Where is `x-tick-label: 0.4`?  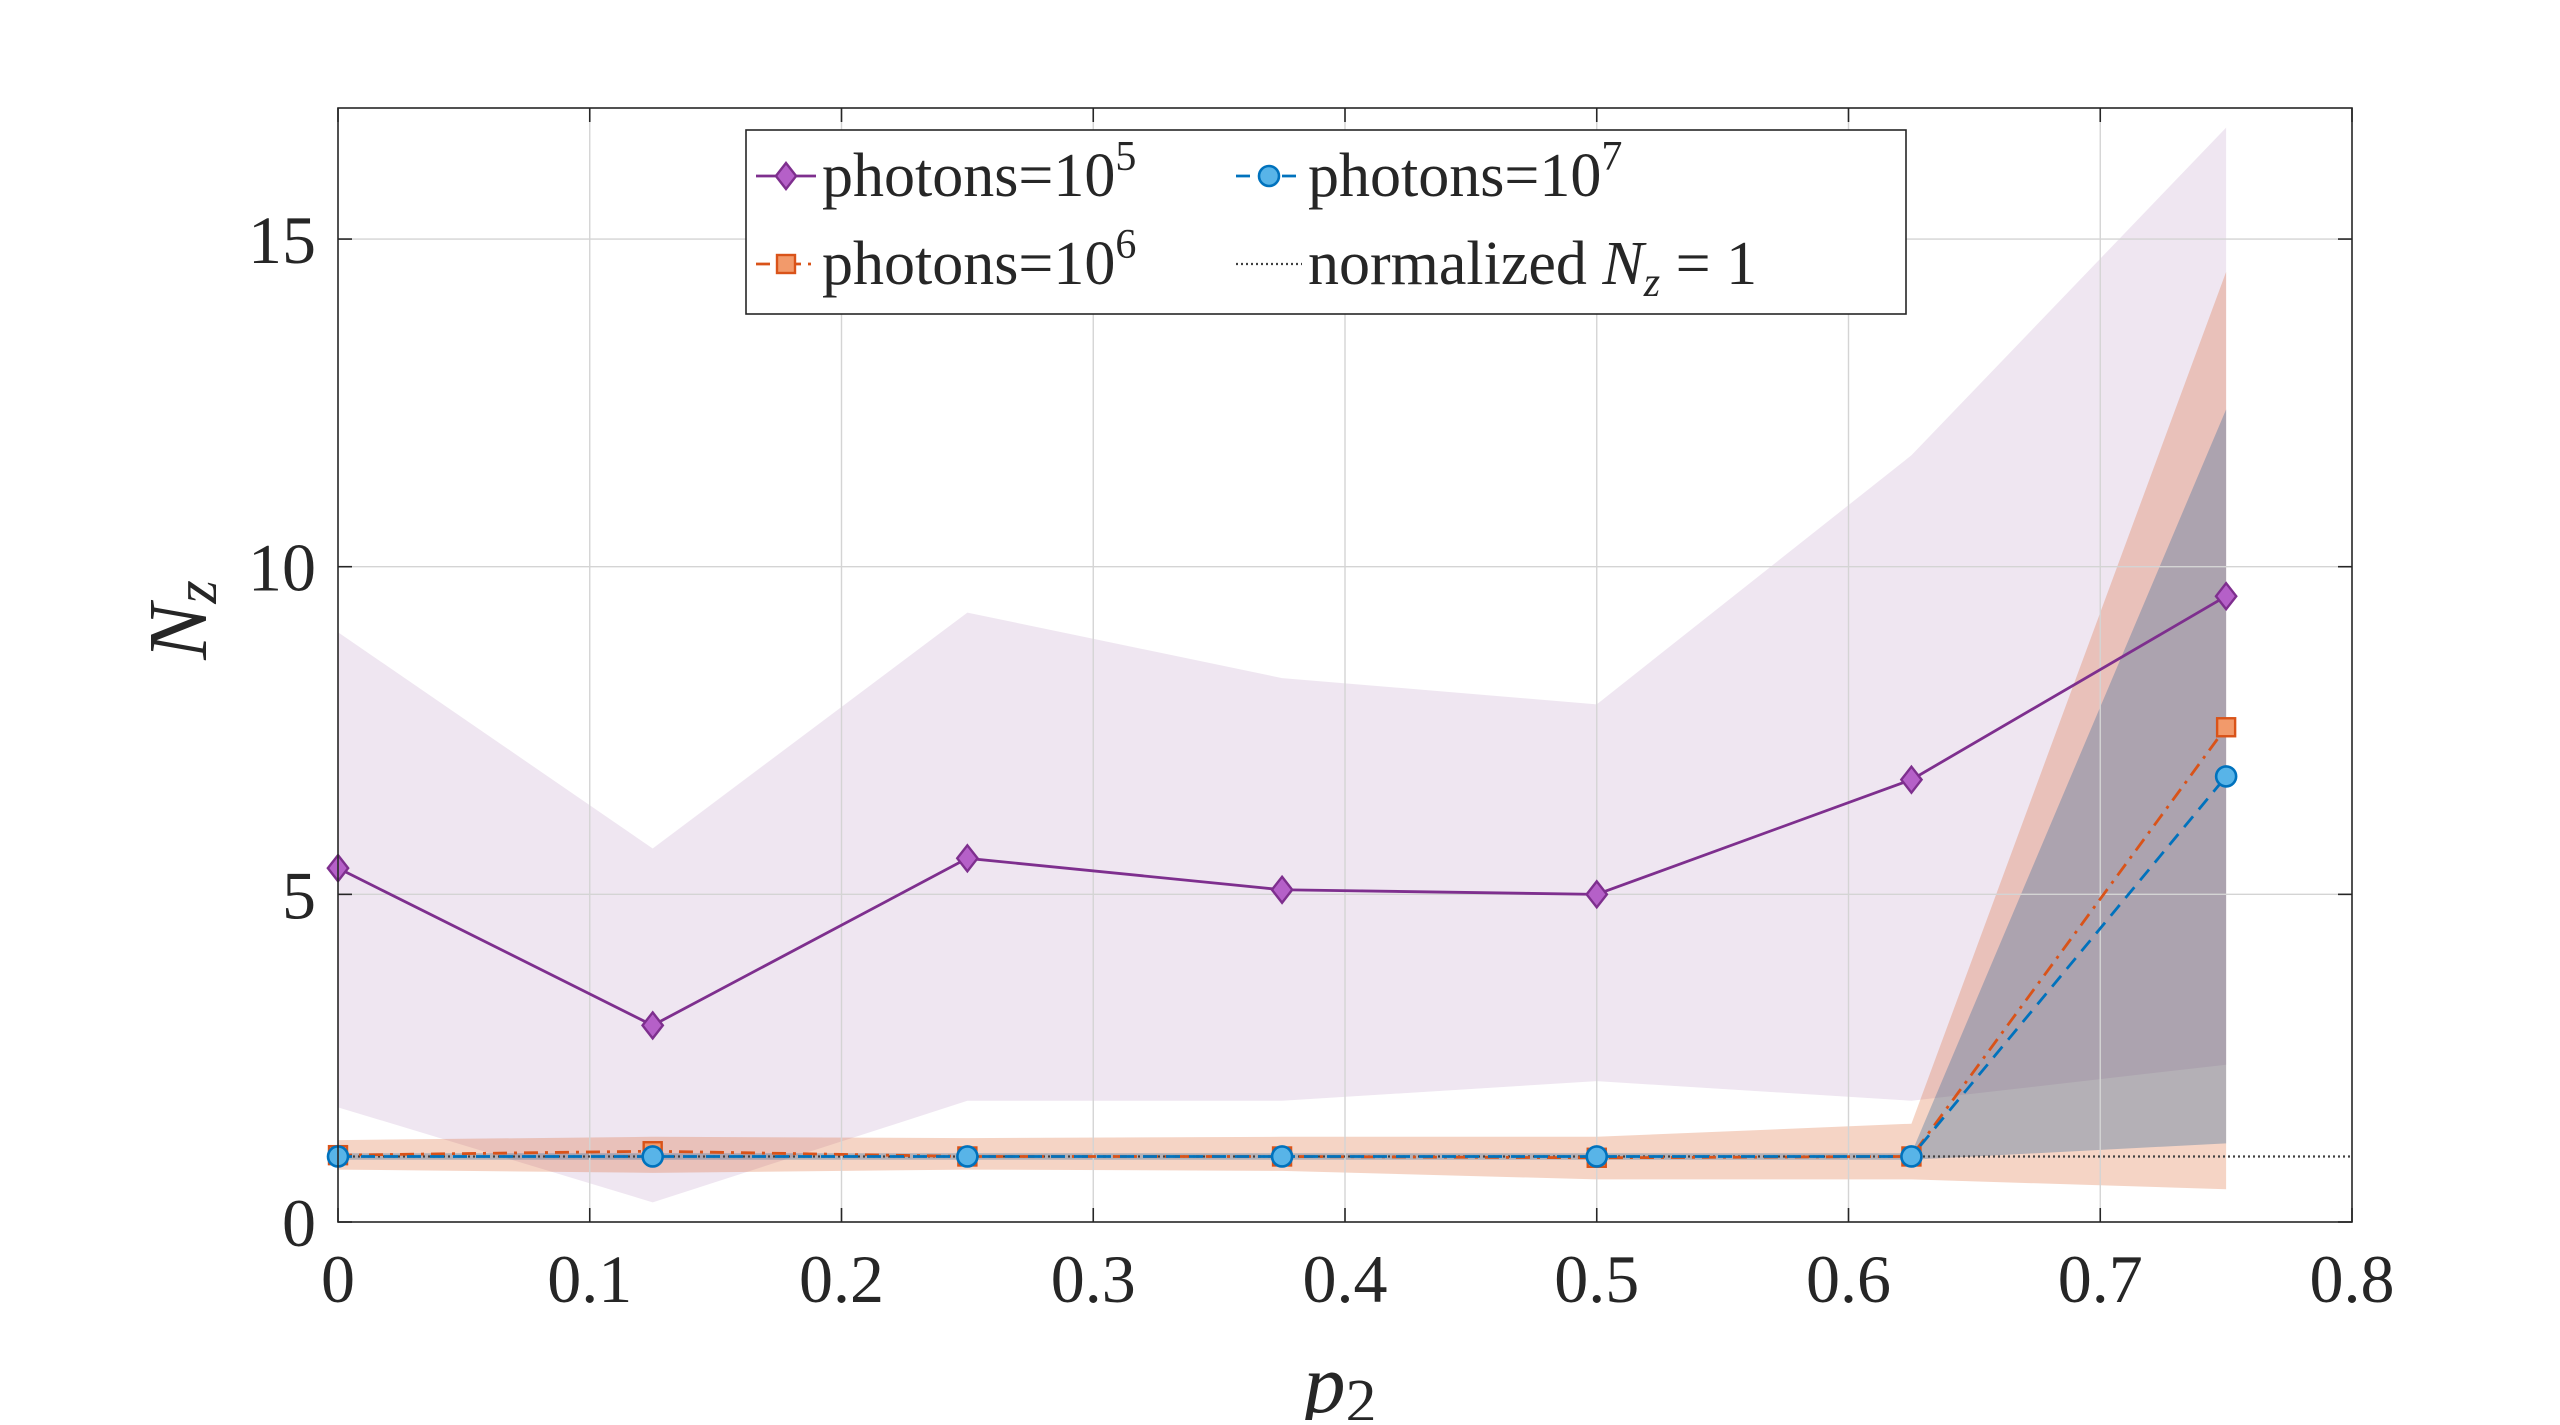 x-tick-label: 0.4 is located at coordinates (1345, 1279).